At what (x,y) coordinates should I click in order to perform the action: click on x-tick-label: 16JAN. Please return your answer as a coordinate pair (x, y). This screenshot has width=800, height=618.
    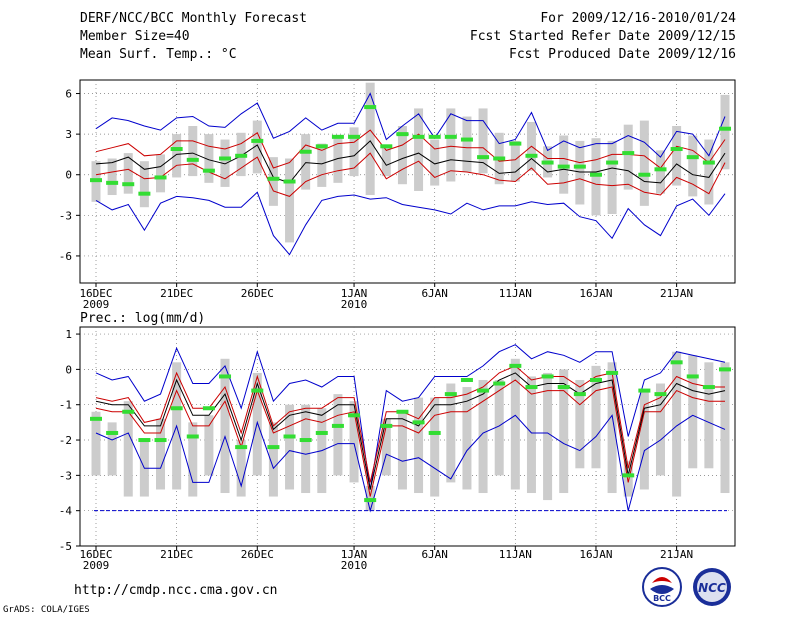
    Looking at the image, I should click on (595, 293).